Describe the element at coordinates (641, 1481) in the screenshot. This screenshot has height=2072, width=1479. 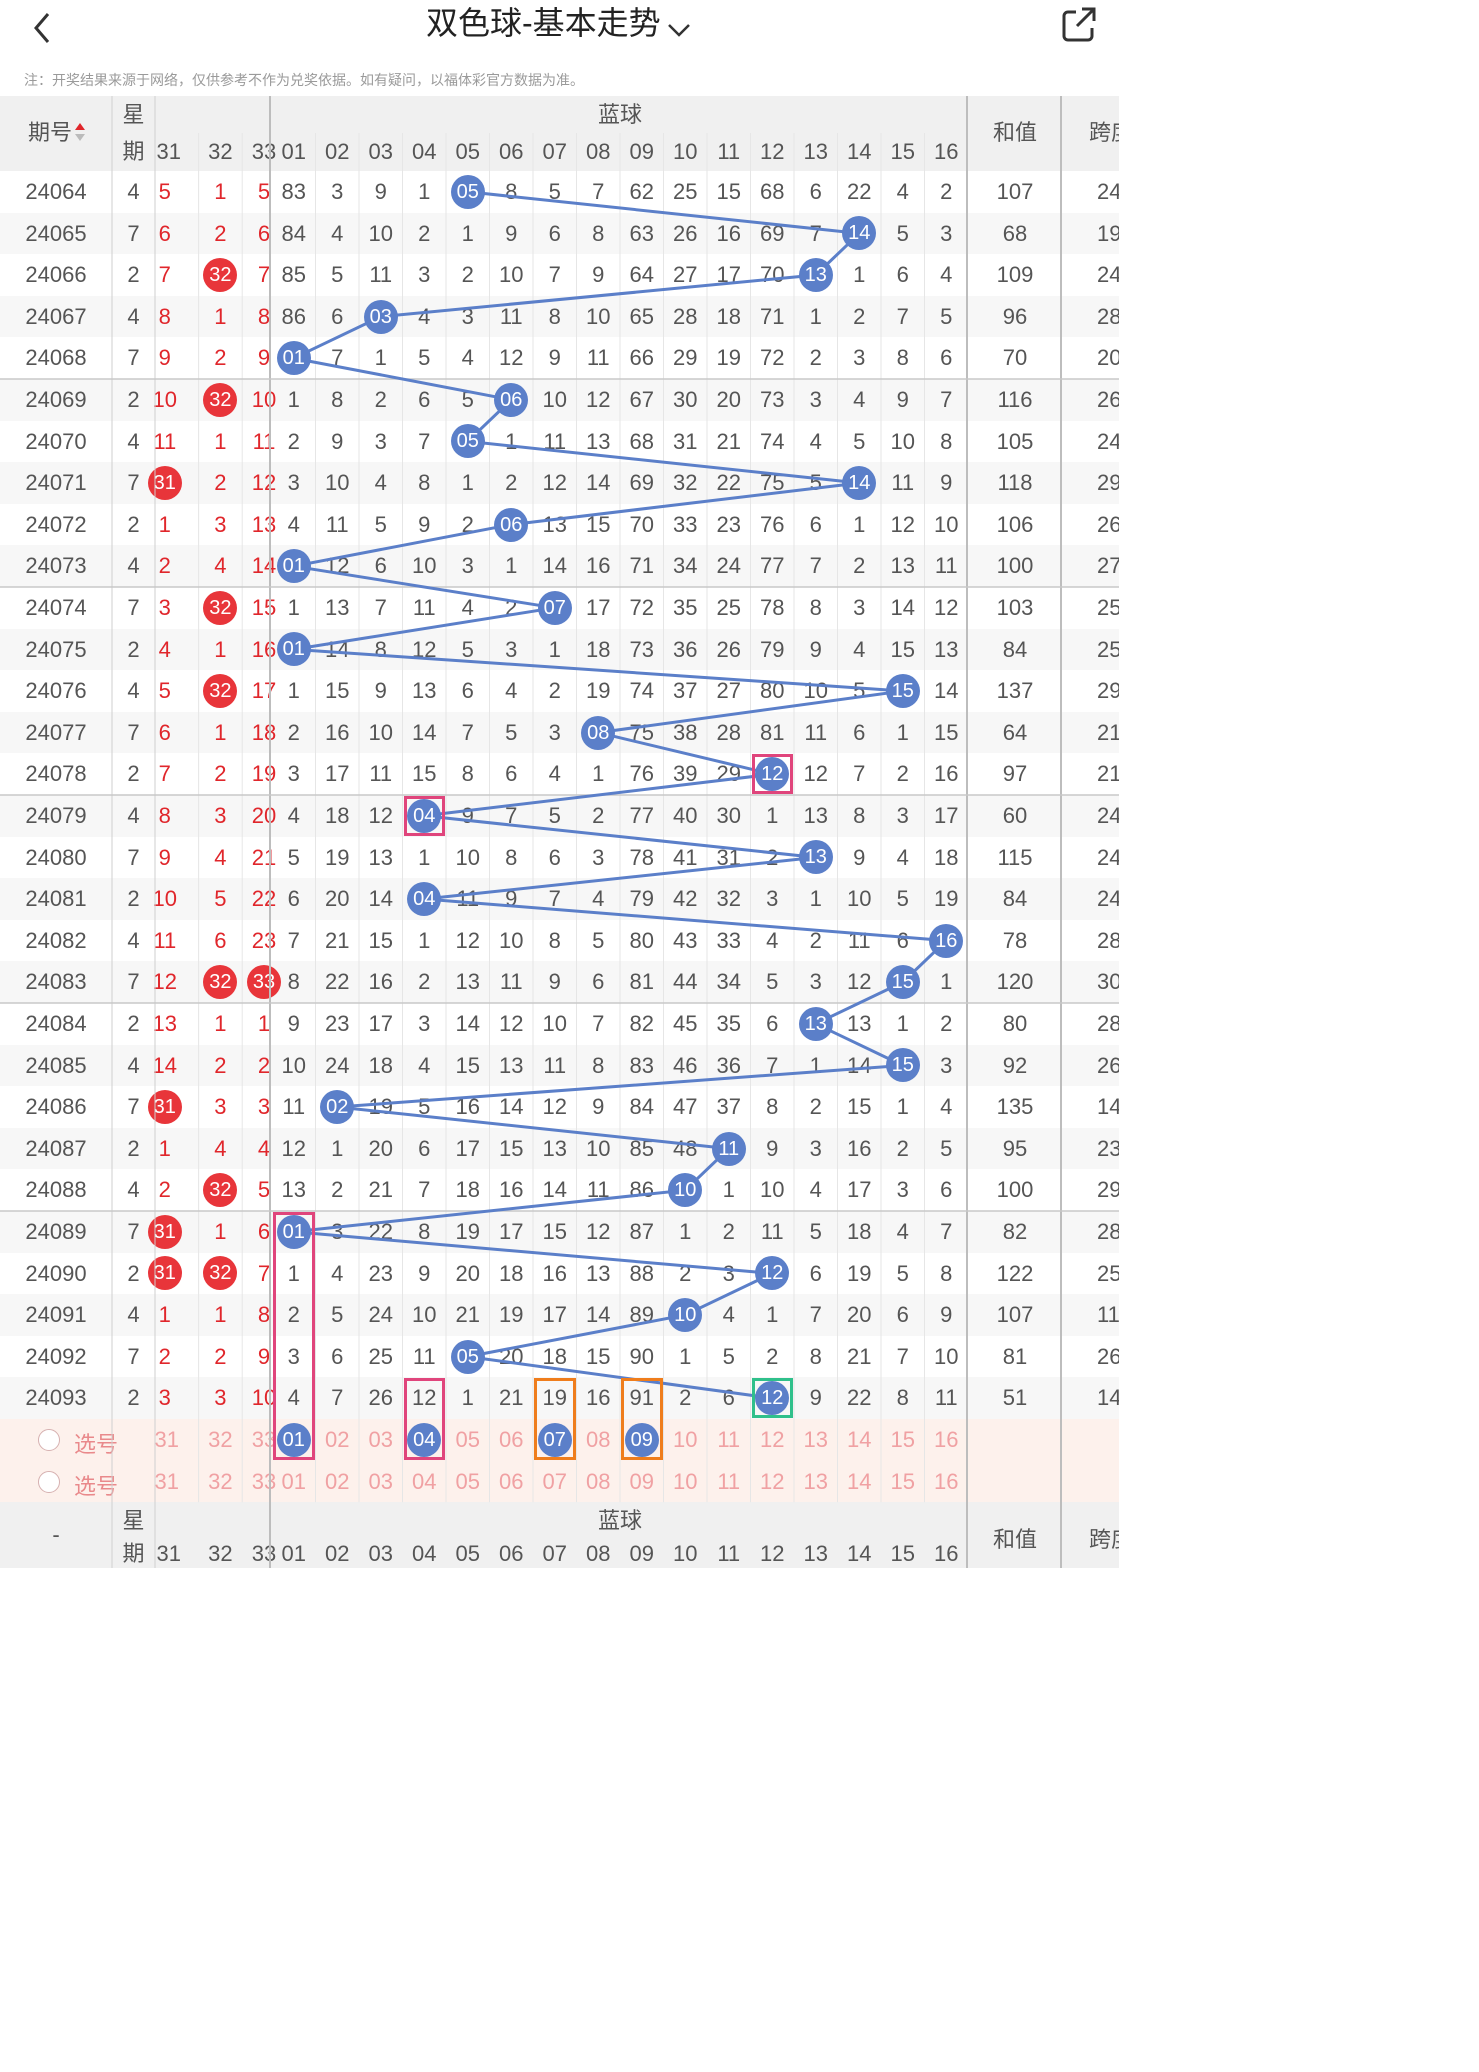
I see `pick-blue-number: 09` at that location.